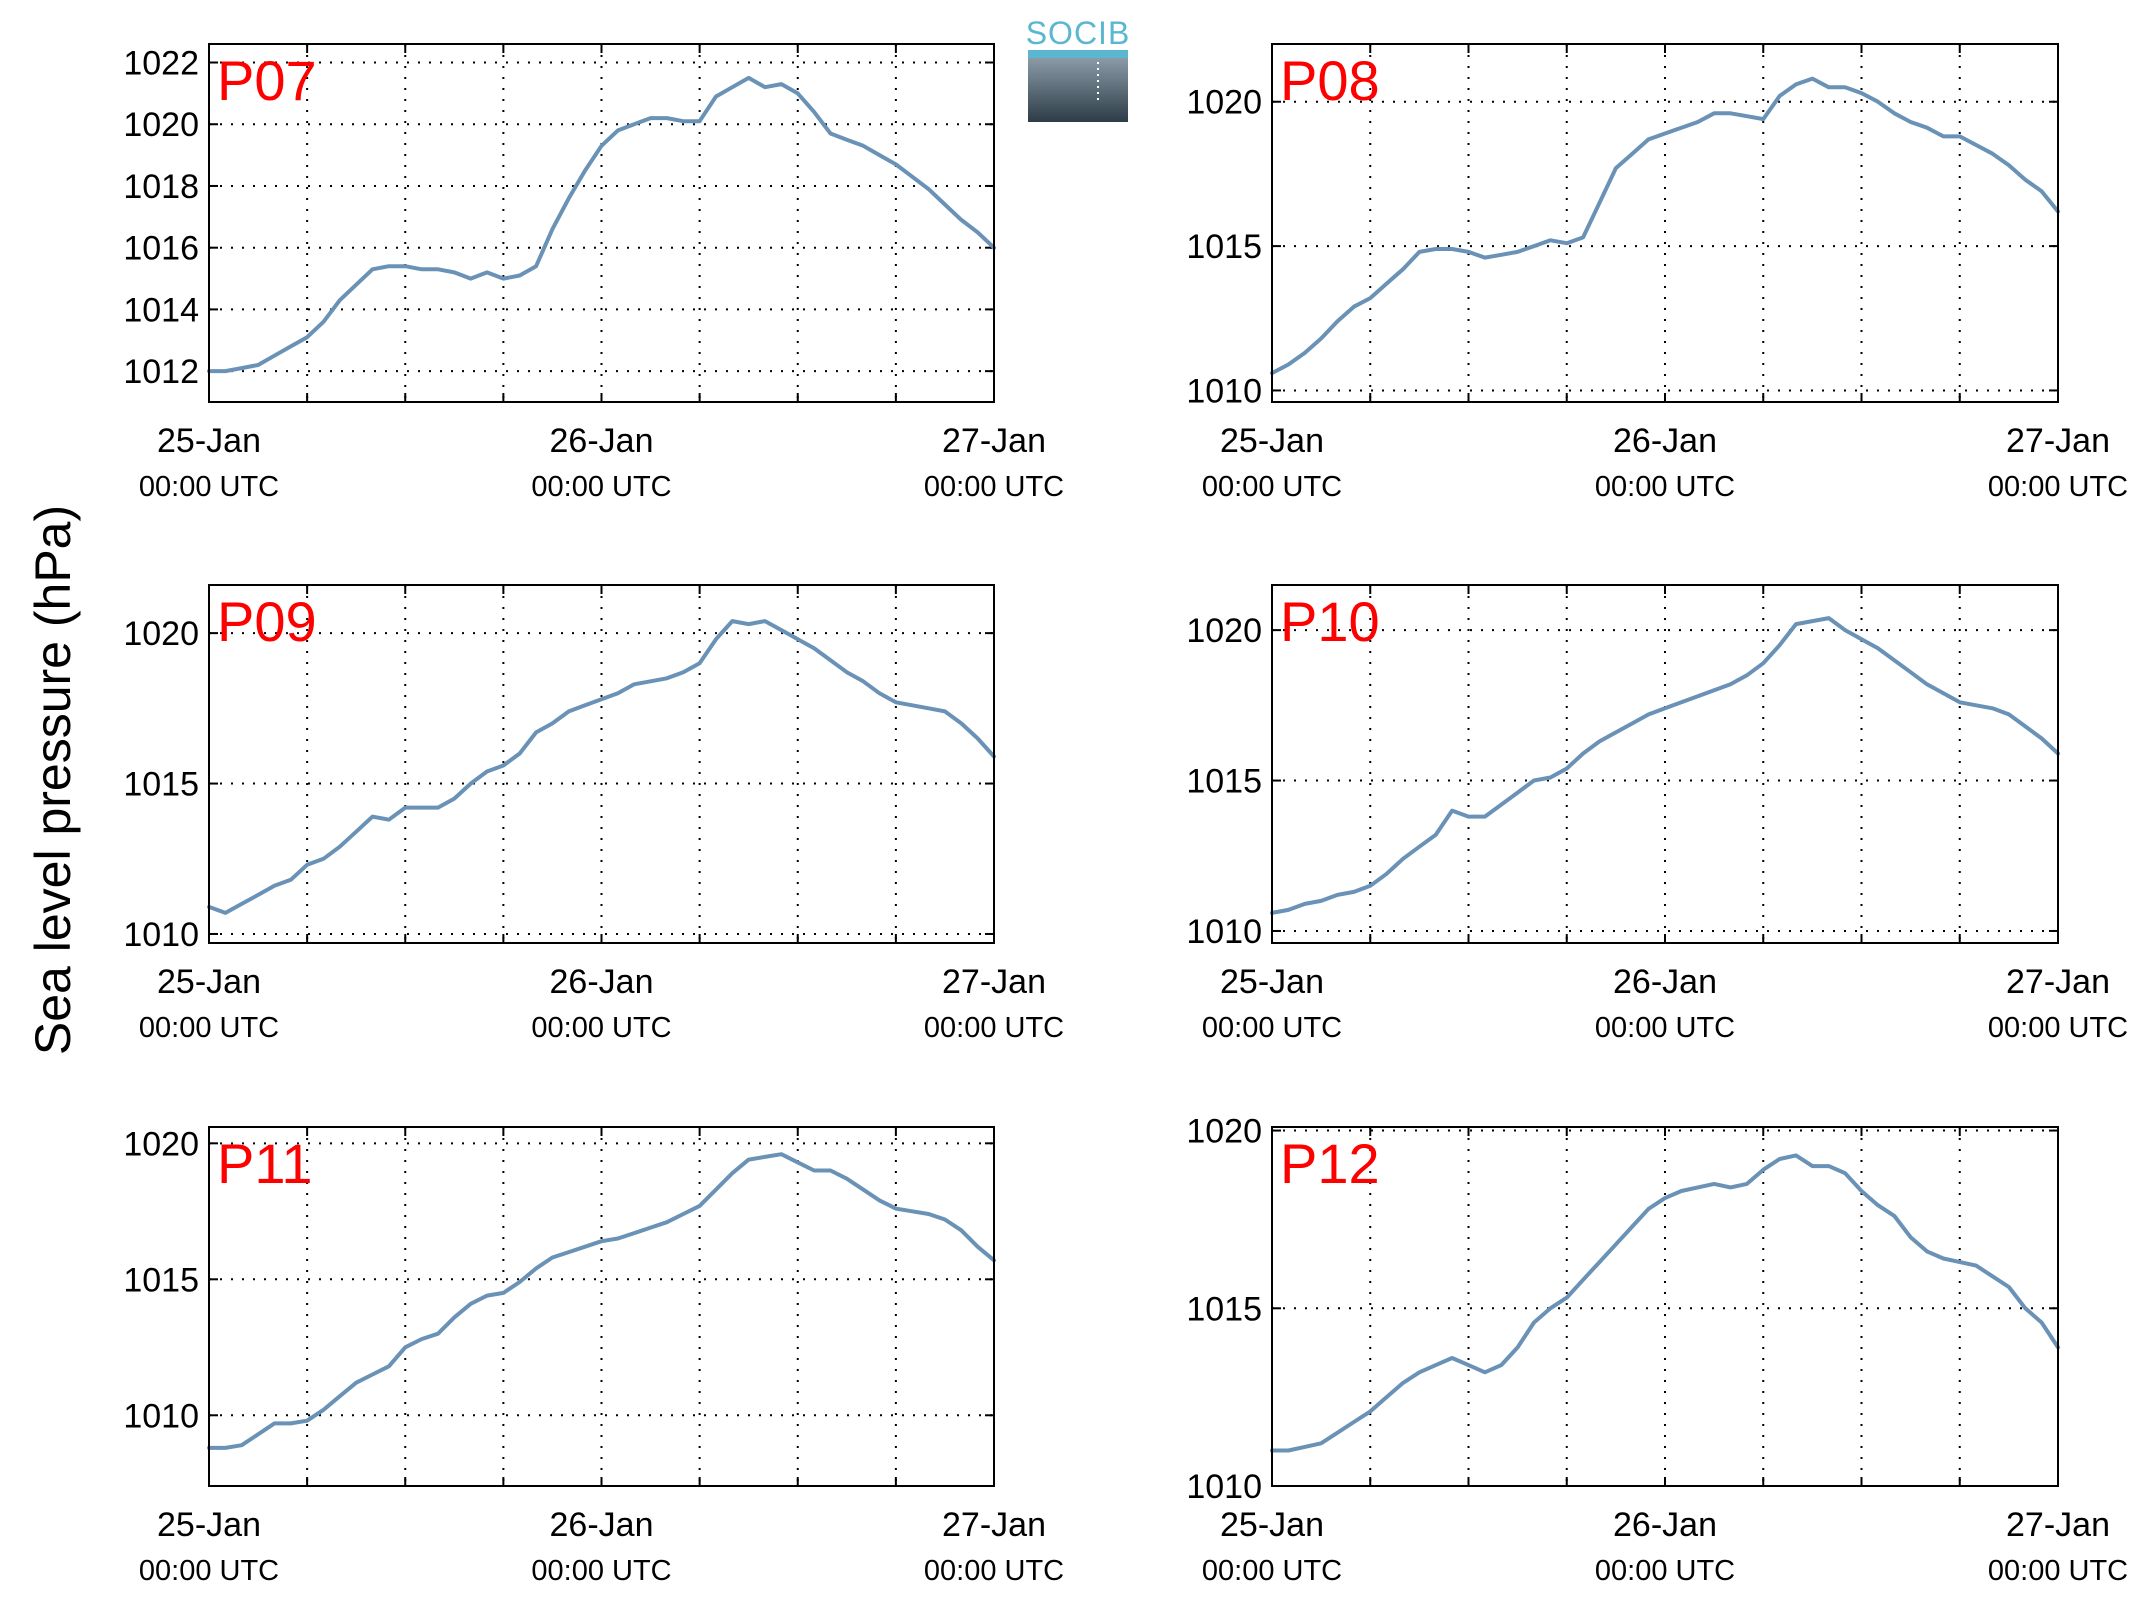  What do you see at coordinates (601, 767) in the screenshot?
I see `pressure-series-line-p09` at bounding box center [601, 767].